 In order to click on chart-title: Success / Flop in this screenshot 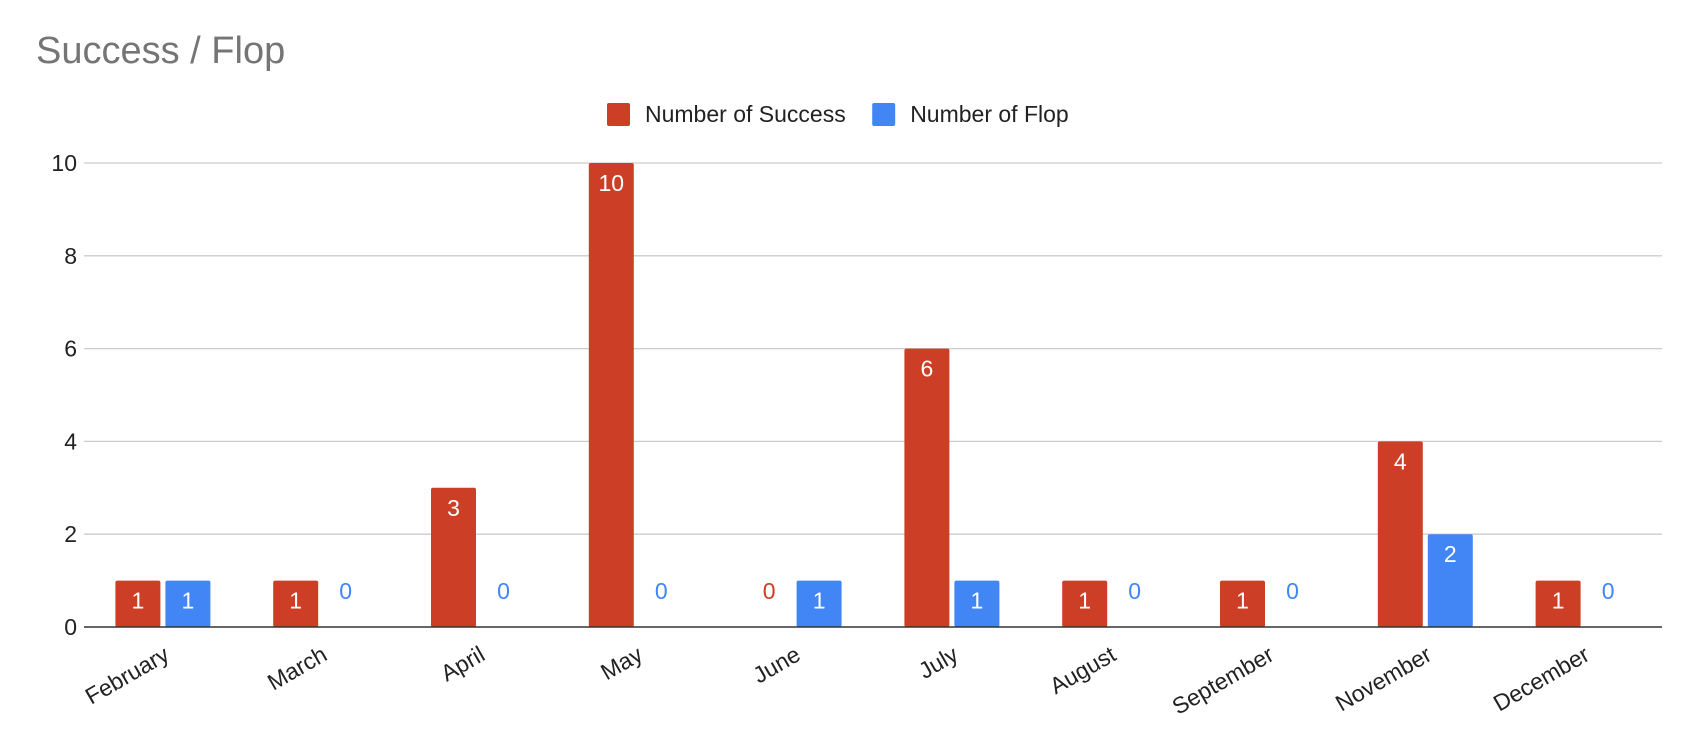, I will do `click(161, 51)`.